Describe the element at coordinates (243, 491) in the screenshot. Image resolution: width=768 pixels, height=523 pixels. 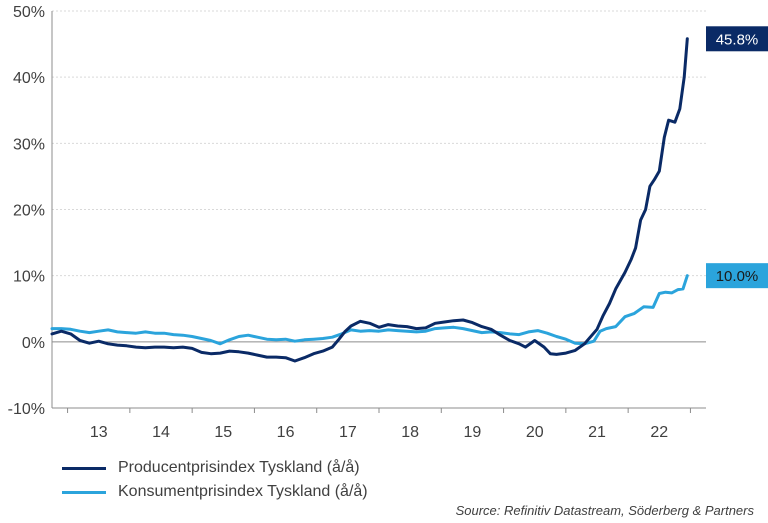
I see `legend-label-consumer: Konsumentprisindex Tyskland (å/å)` at that location.